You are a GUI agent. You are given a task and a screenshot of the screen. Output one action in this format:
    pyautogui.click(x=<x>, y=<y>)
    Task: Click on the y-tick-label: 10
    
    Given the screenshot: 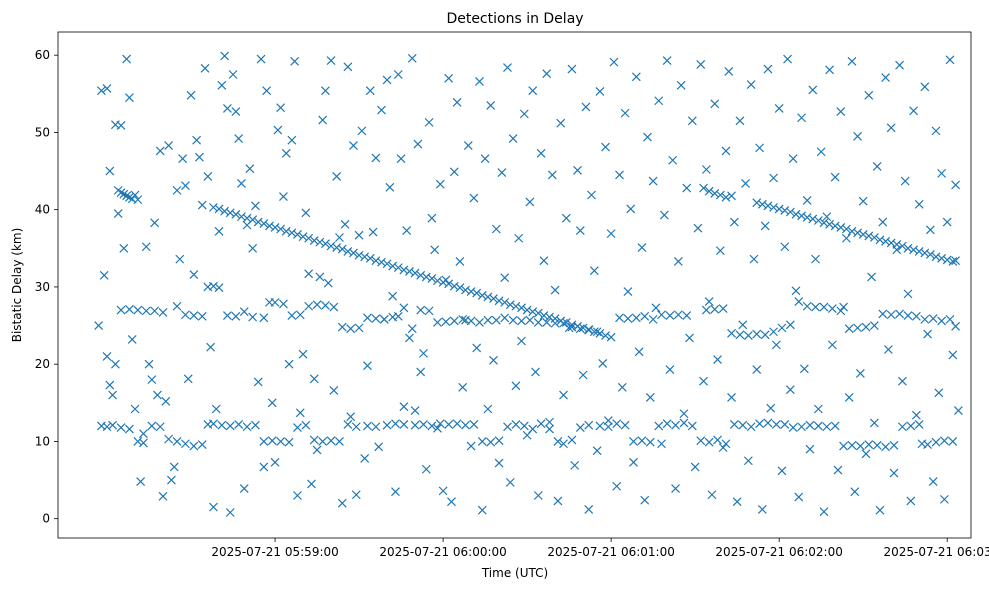 What is the action you would take?
    pyautogui.click(x=42, y=441)
    